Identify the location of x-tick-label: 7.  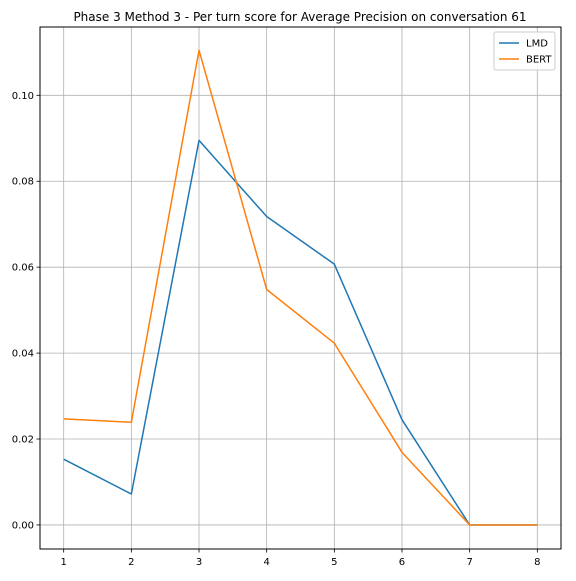
(469, 562).